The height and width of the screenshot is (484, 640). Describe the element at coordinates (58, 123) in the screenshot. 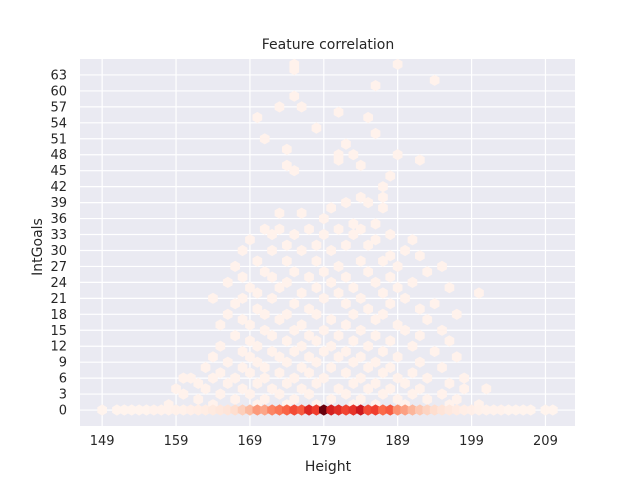

I see `y-tick-label: 54` at that location.